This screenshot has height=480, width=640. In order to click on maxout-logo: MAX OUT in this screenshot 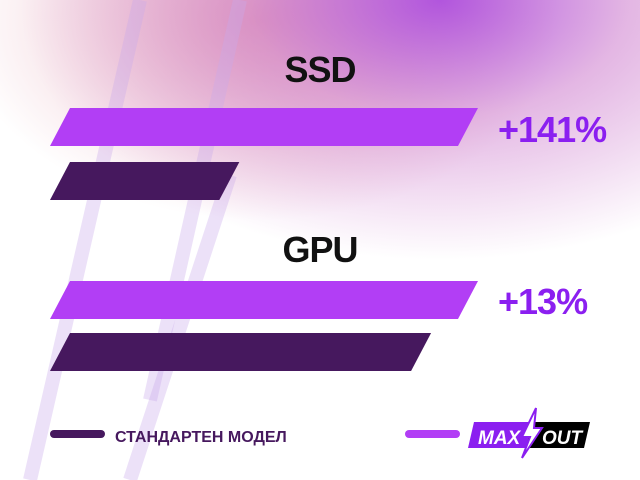, I will do `click(529, 433)`.